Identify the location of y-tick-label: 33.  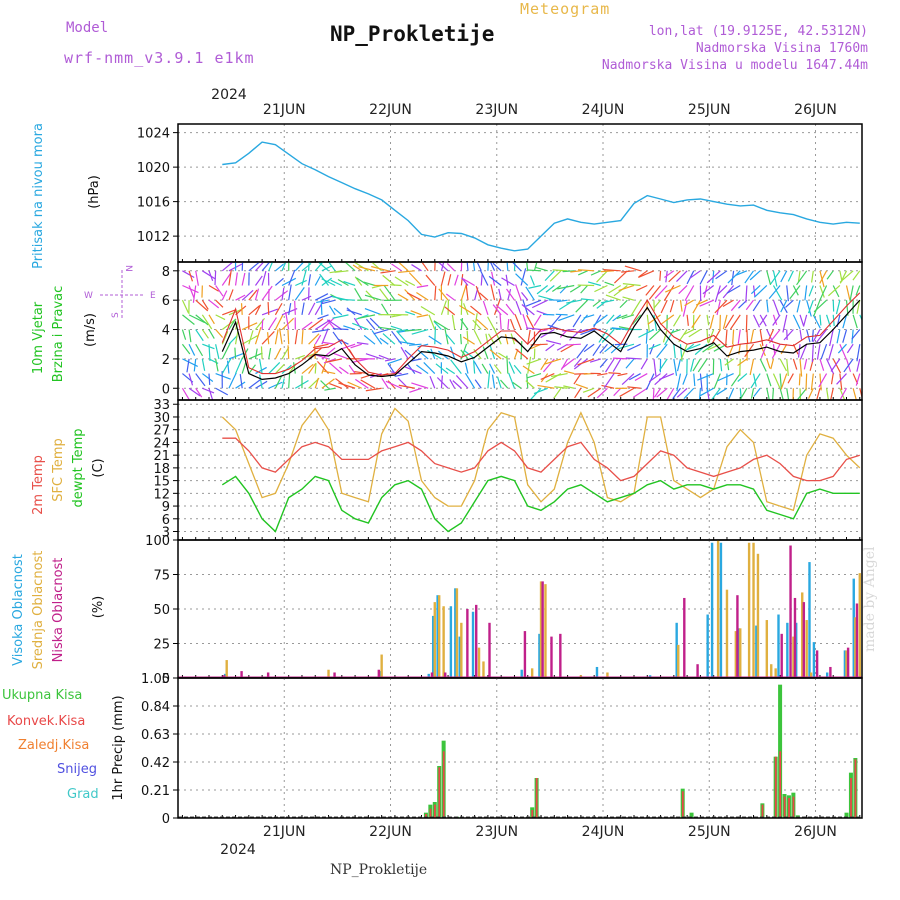
(161, 405).